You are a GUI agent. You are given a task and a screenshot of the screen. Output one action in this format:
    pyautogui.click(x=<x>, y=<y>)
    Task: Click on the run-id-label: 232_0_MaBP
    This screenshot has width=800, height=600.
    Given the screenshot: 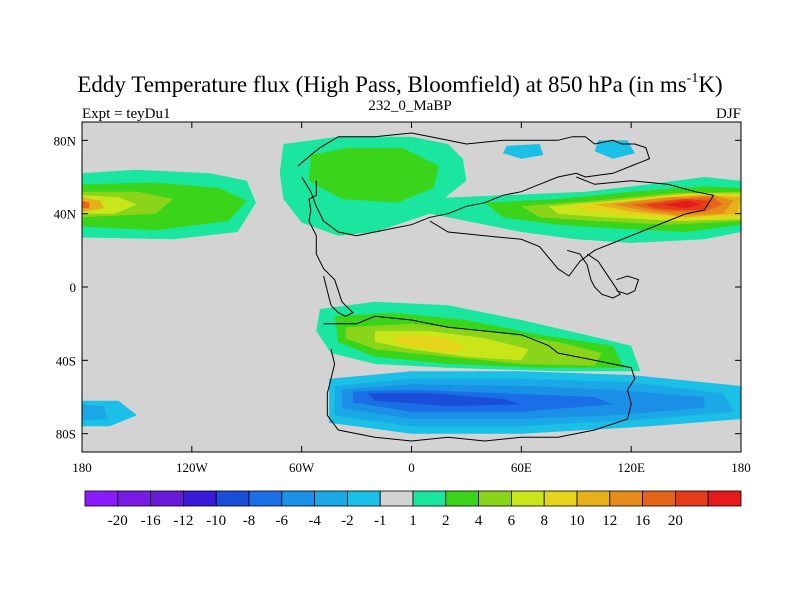 What is the action you would take?
    pyautogui.click(x=409, y=106)
    